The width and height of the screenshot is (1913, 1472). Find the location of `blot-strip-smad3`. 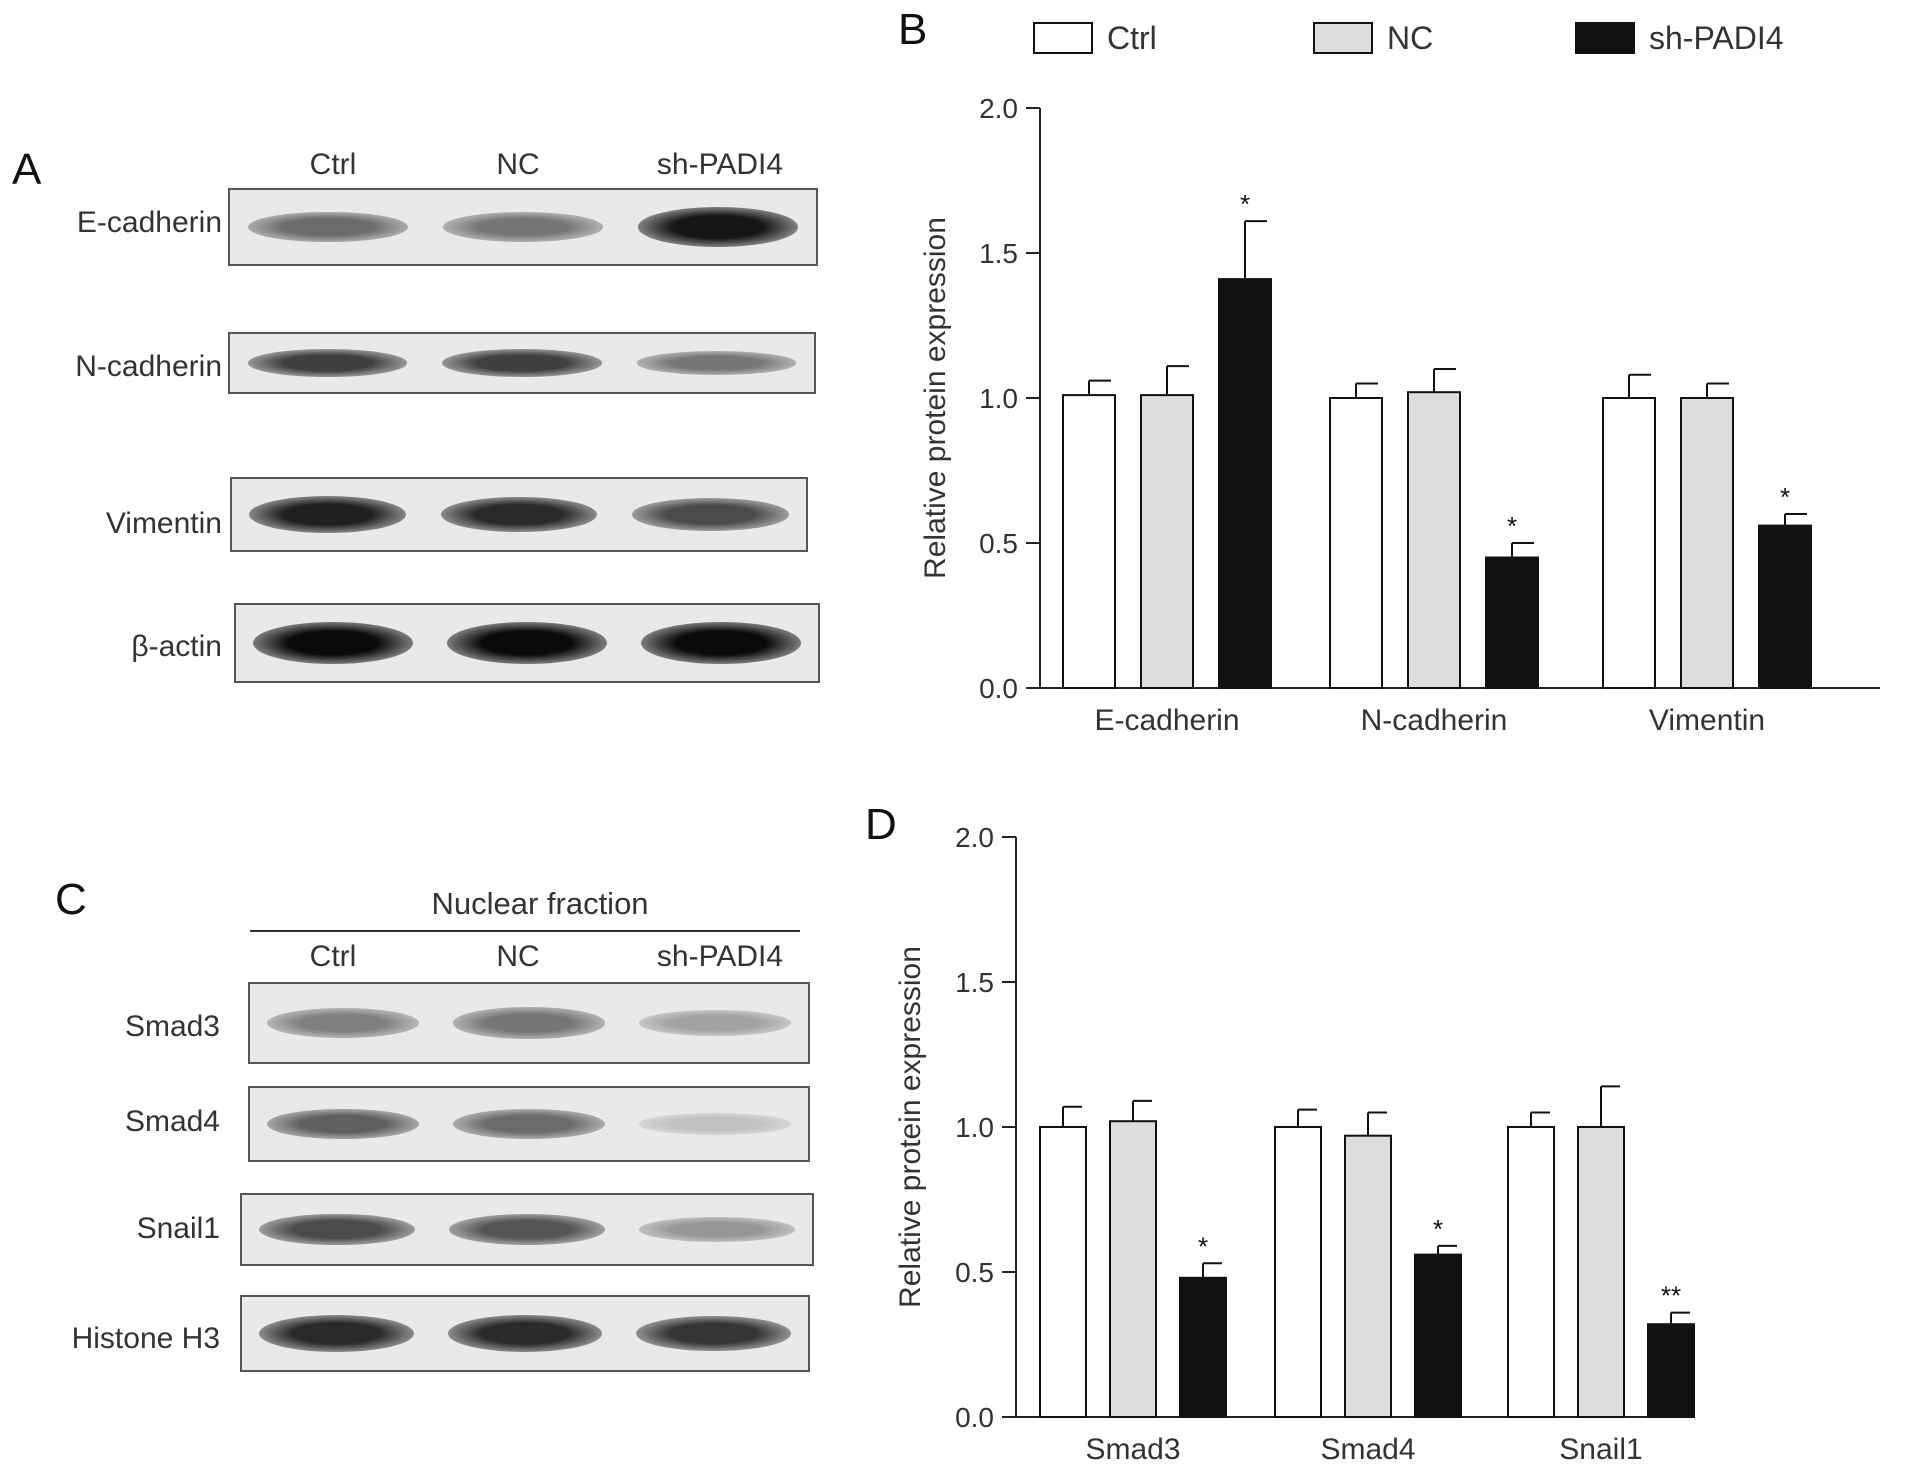

blot-strip-smad3 is located at coordinates (529, 1023).